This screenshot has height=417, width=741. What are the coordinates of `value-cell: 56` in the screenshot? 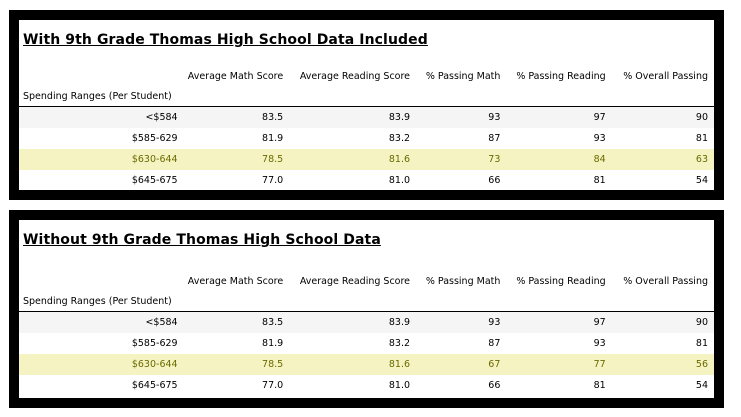 It's located at (662, 364).